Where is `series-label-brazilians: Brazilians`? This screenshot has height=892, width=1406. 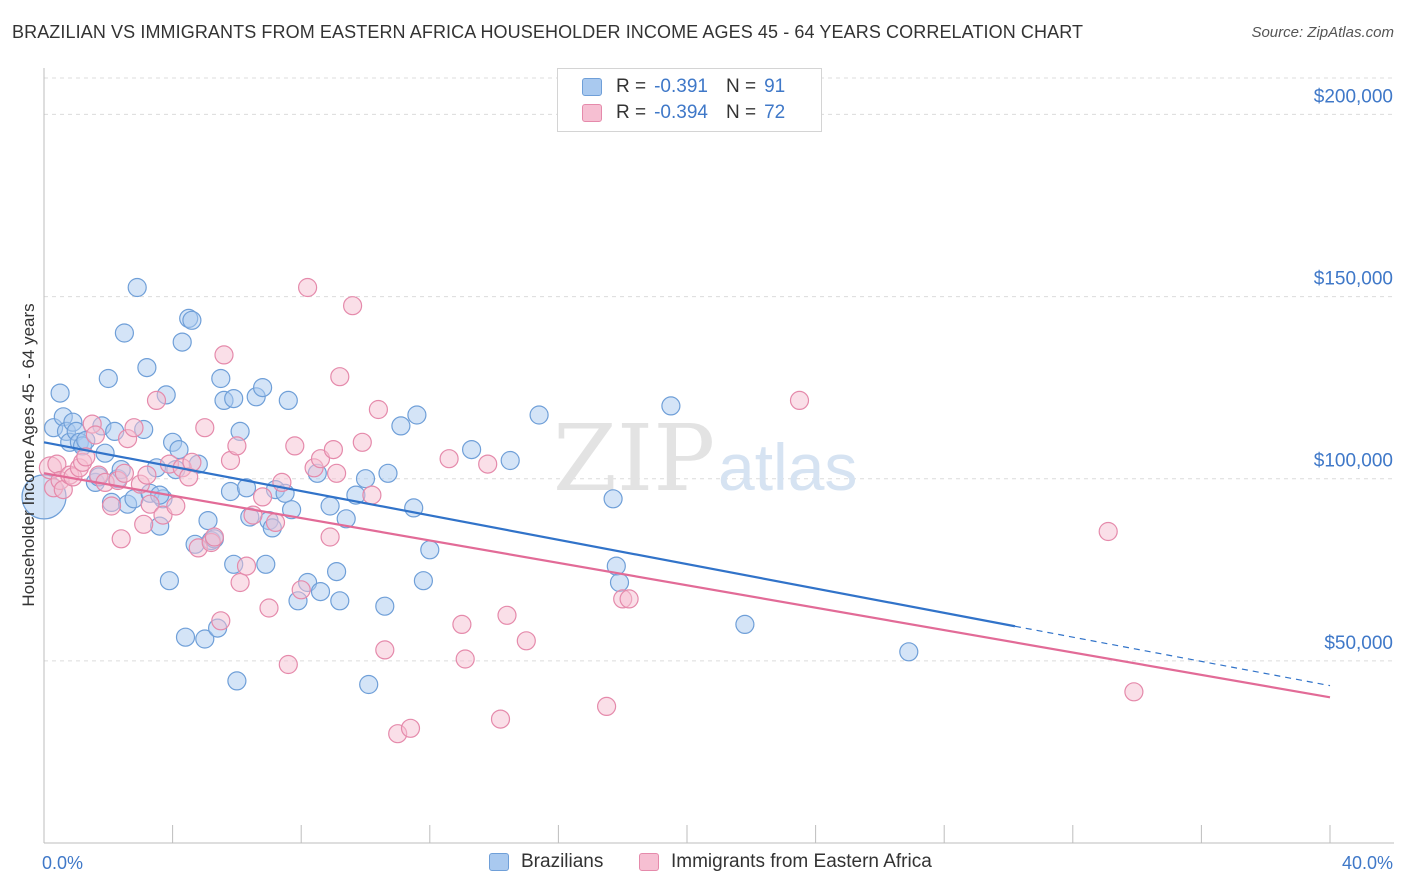 series-label-brazilians: Brazilians is located at coordinates (562, 861).